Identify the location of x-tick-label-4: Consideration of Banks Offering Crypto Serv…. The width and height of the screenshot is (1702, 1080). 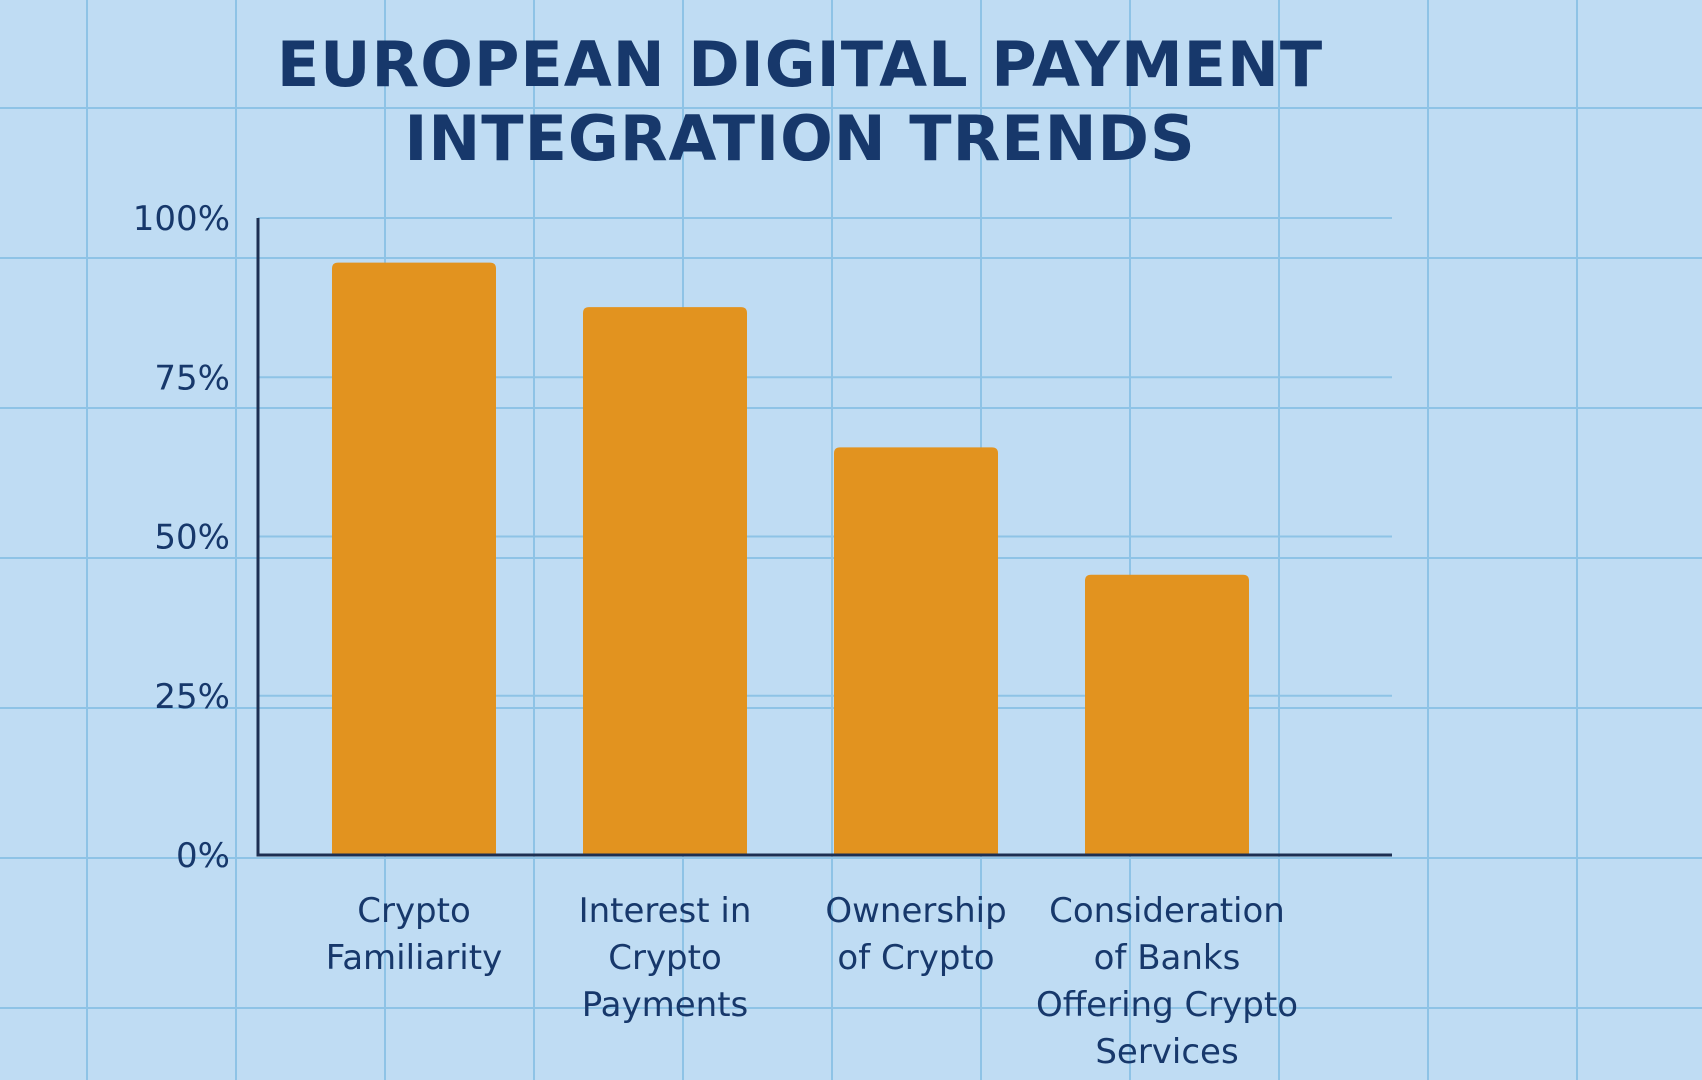
(1167, 981).